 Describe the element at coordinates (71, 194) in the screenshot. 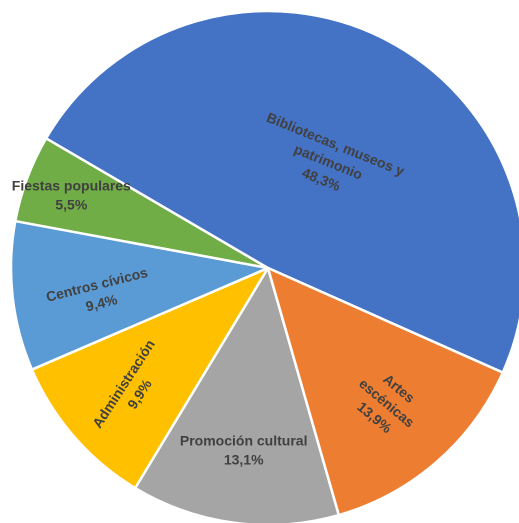

I see `slice-label-group: Fiestas populares 5,5%` at that location.